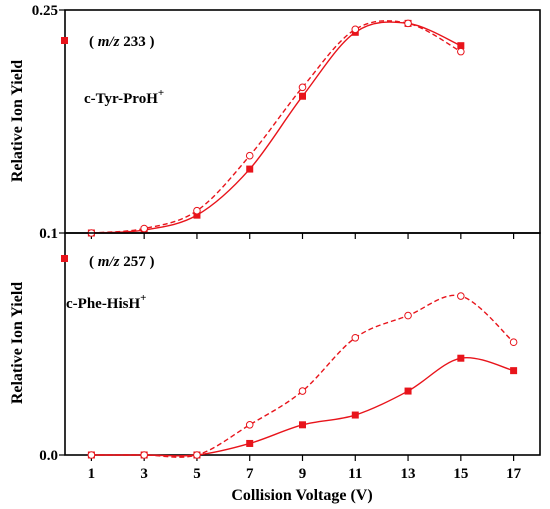  What do you see at coordinates (302, 236) in the screenshot?
I see `top-x-ticks` at bounding box center [302, 236].